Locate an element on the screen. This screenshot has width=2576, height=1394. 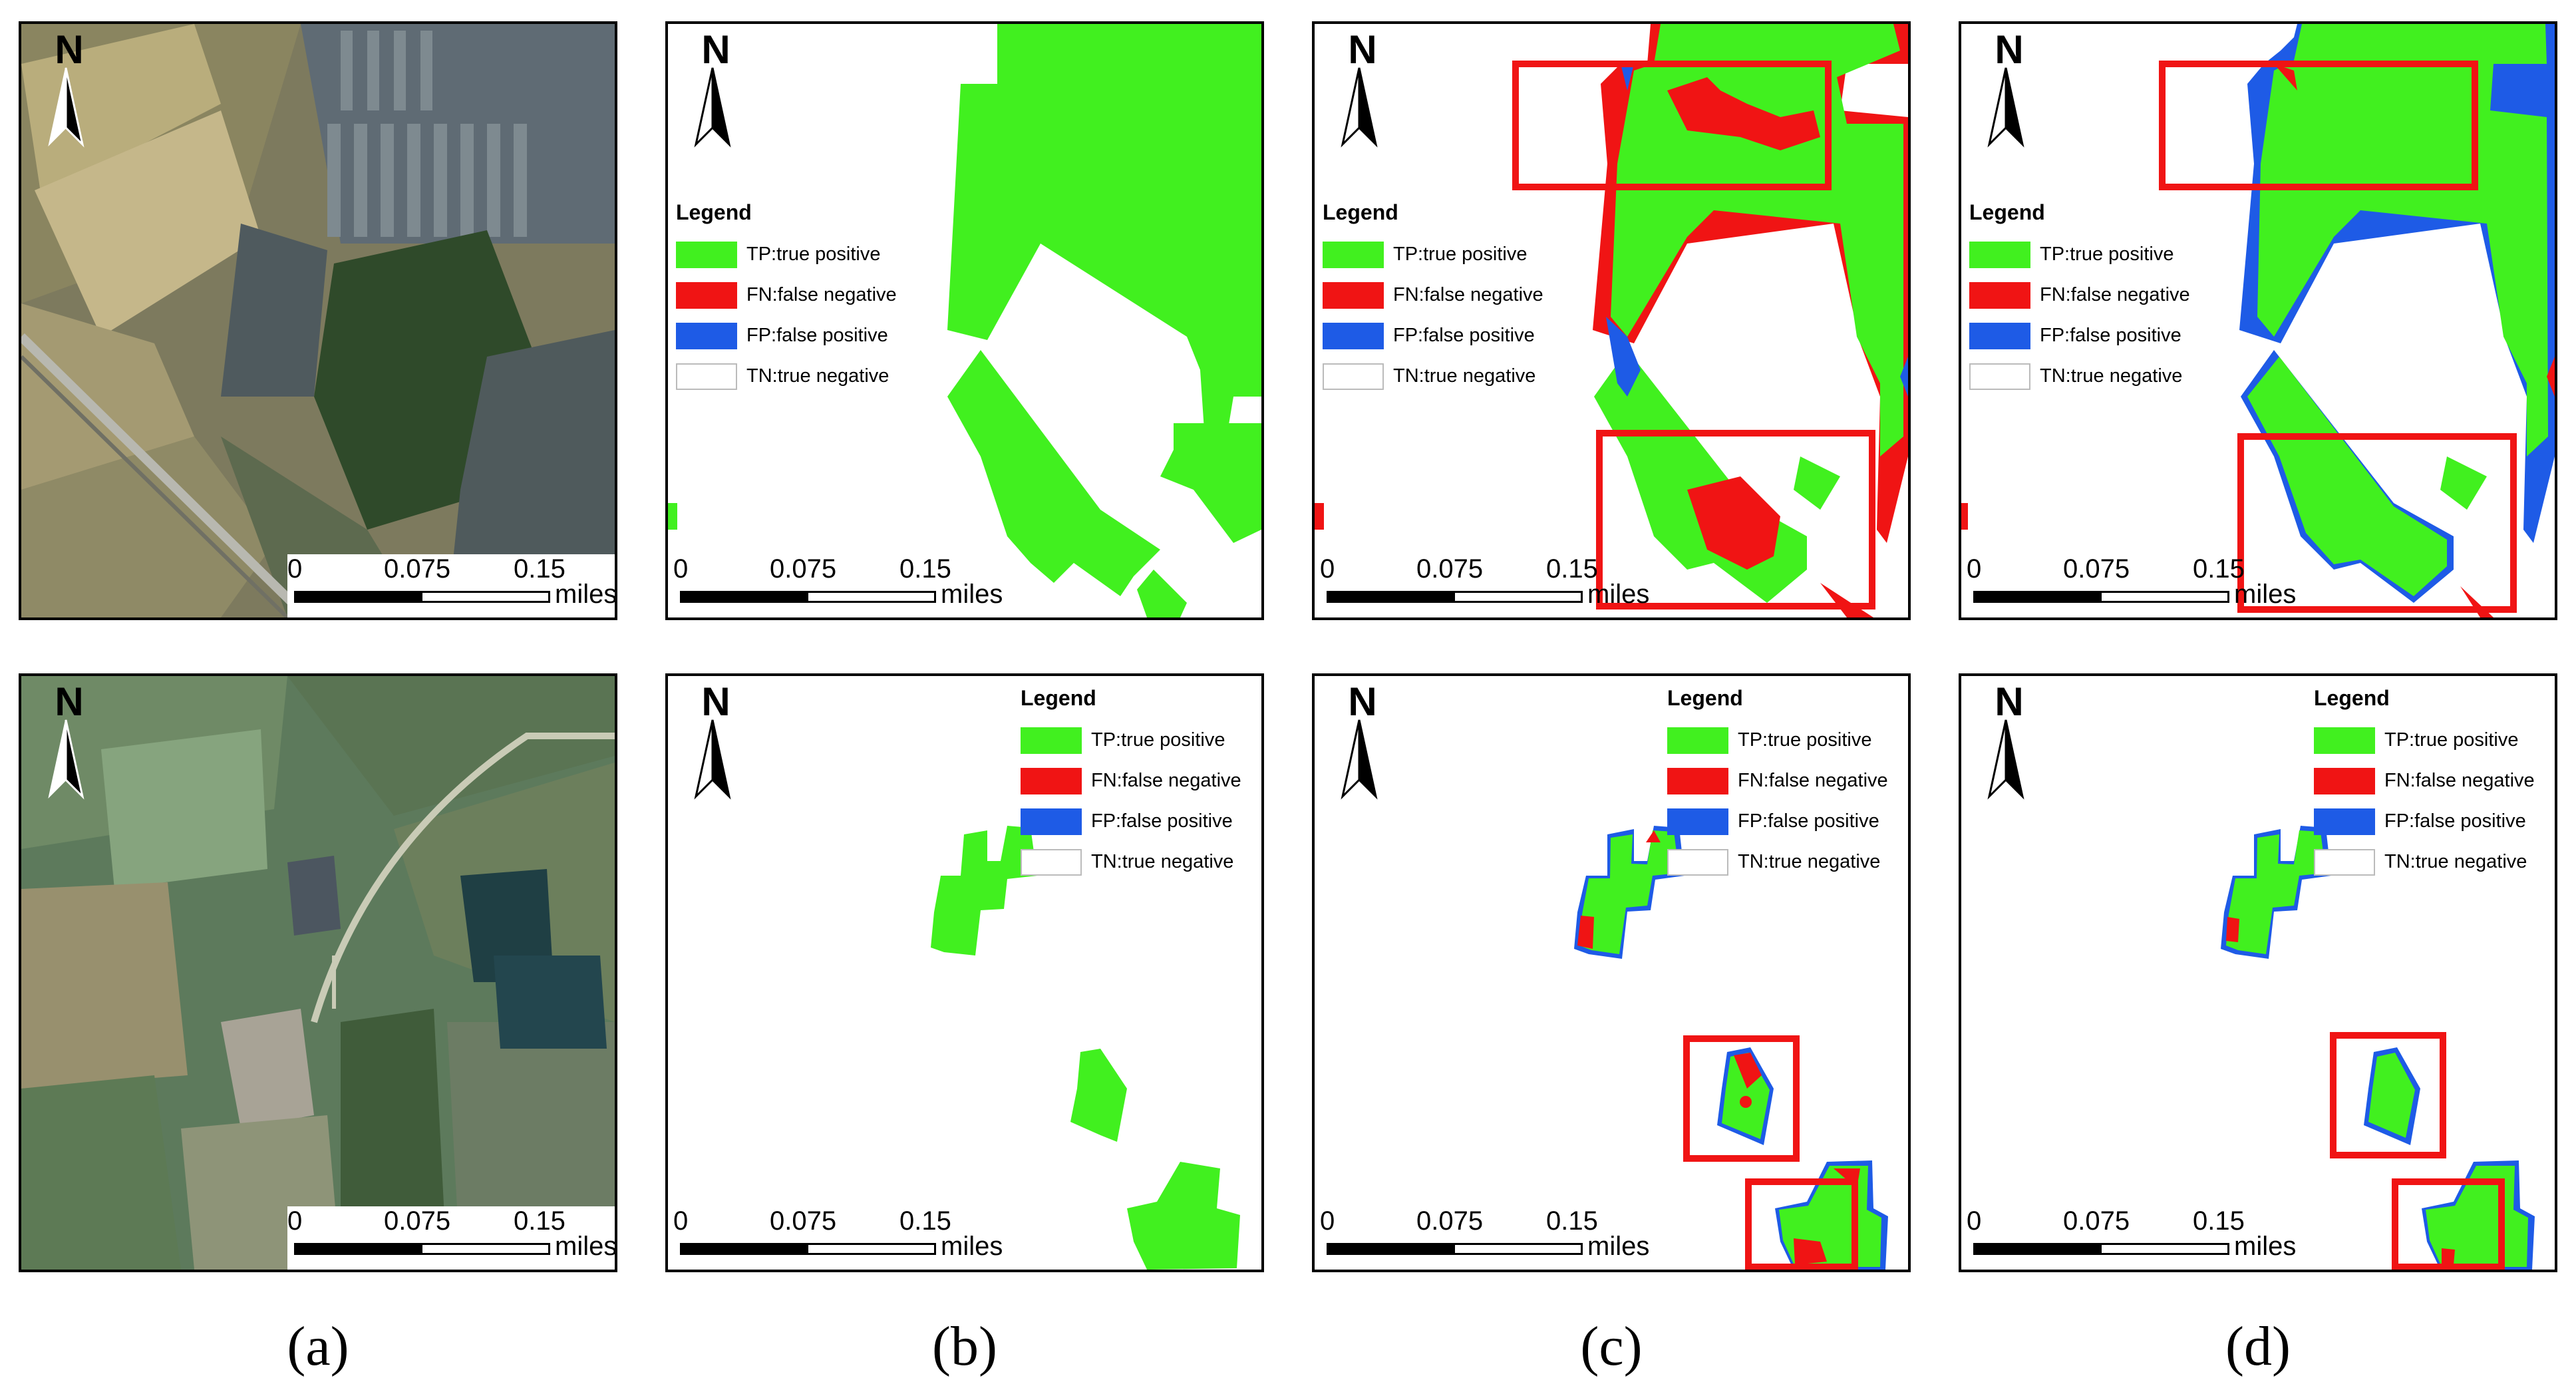
caption-d: (d) is located at coordinates (2258, 1346).